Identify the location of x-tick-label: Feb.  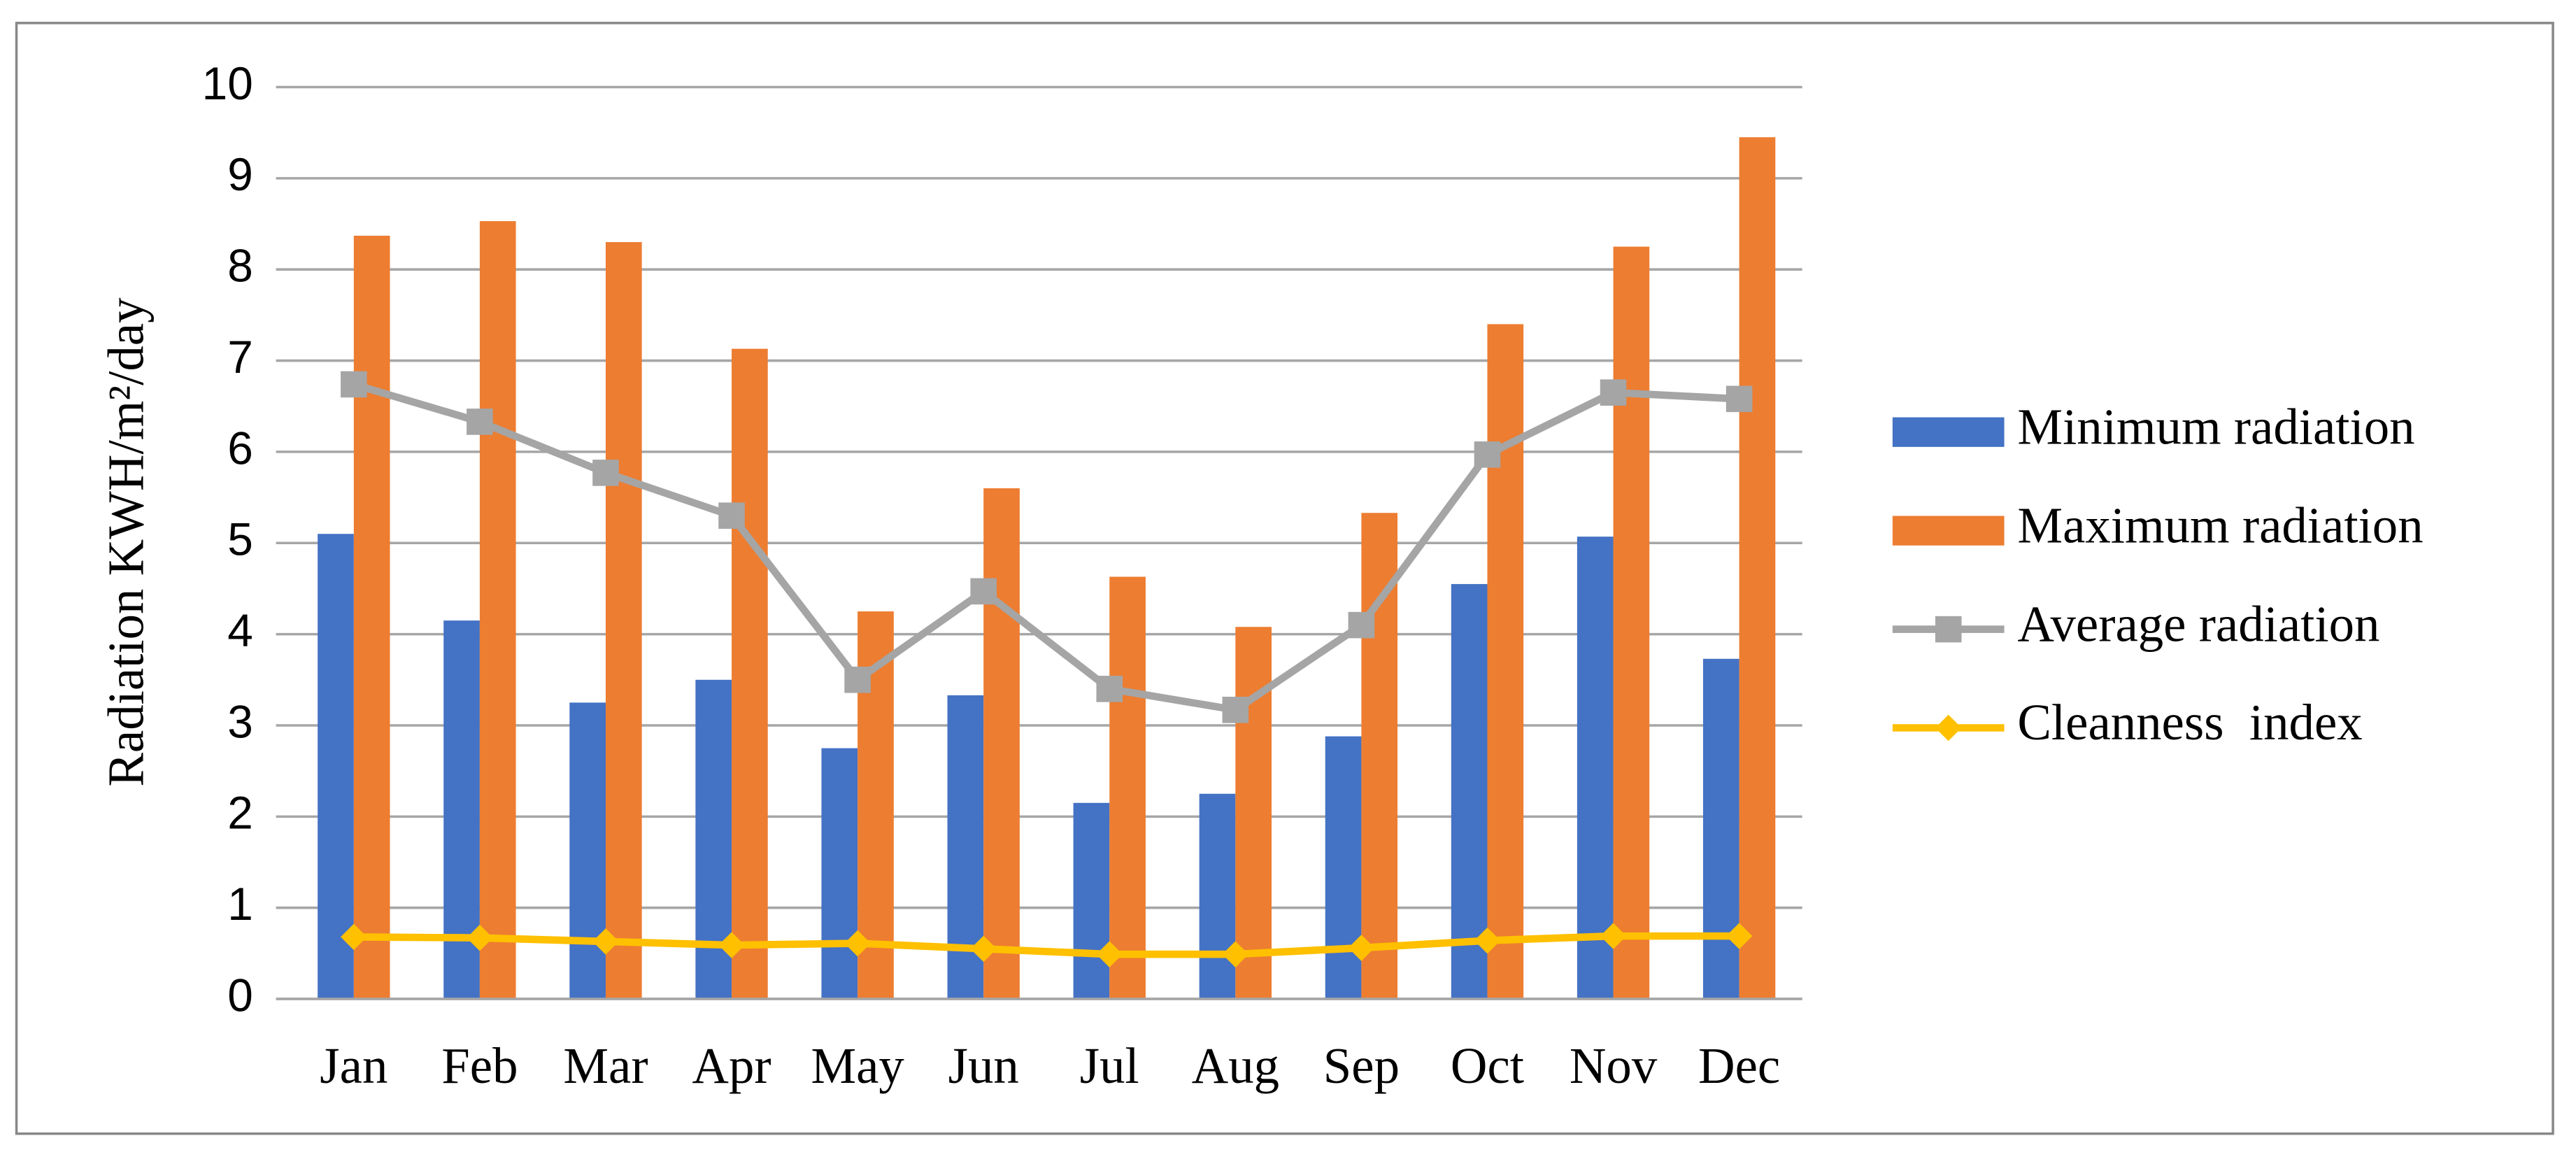
(479, 1066).